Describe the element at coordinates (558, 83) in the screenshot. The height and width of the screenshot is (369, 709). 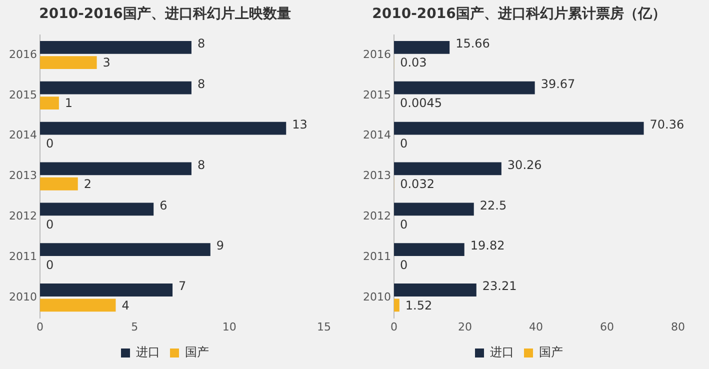
I see `data-label: 39.67` at that location.